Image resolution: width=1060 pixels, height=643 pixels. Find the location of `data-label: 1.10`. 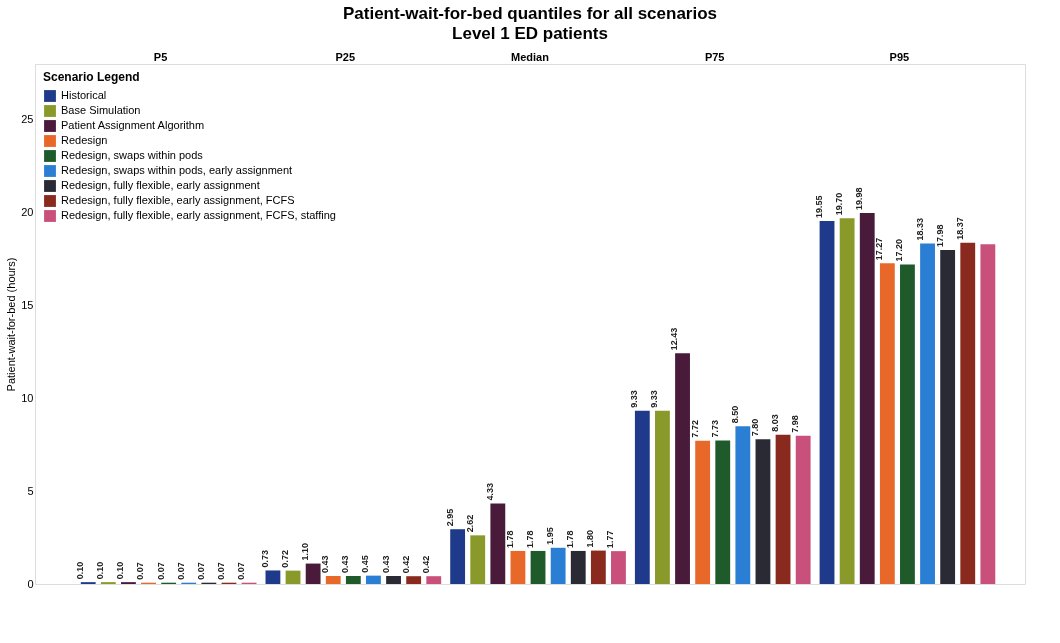

data-label: 1.10 is located at coordinates (305, 552).